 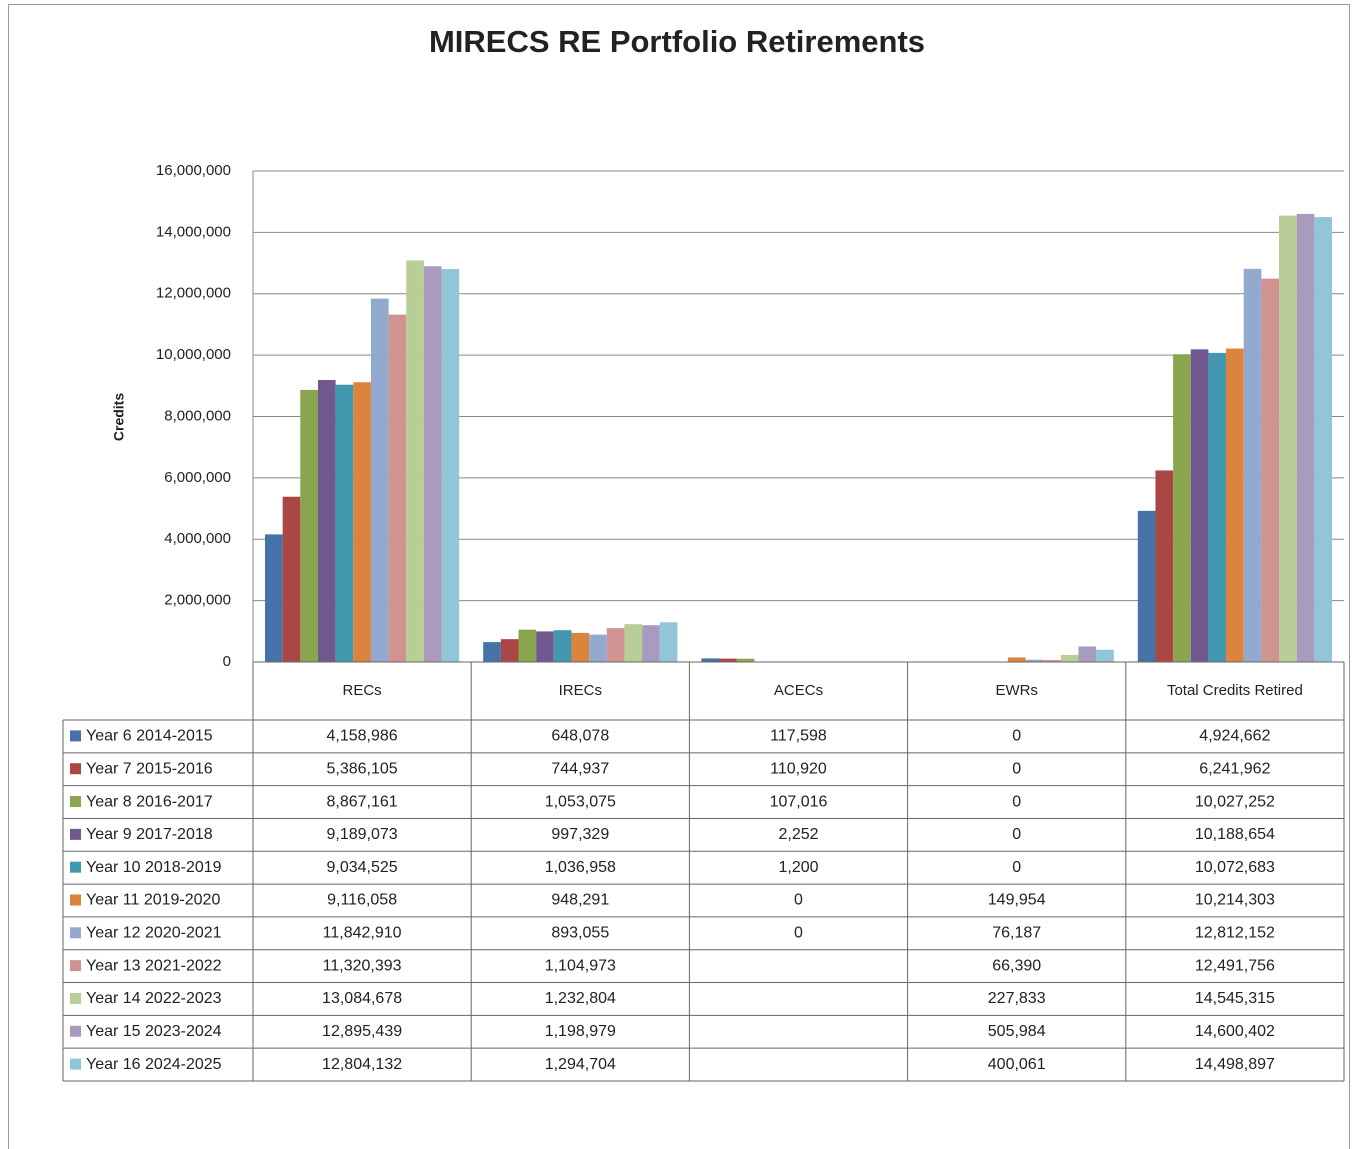 What do you see at coordinates (149, 801) in the screenshot?
I see `legend-label: Year 8 2016-2017` at bounding box center [149, 801].